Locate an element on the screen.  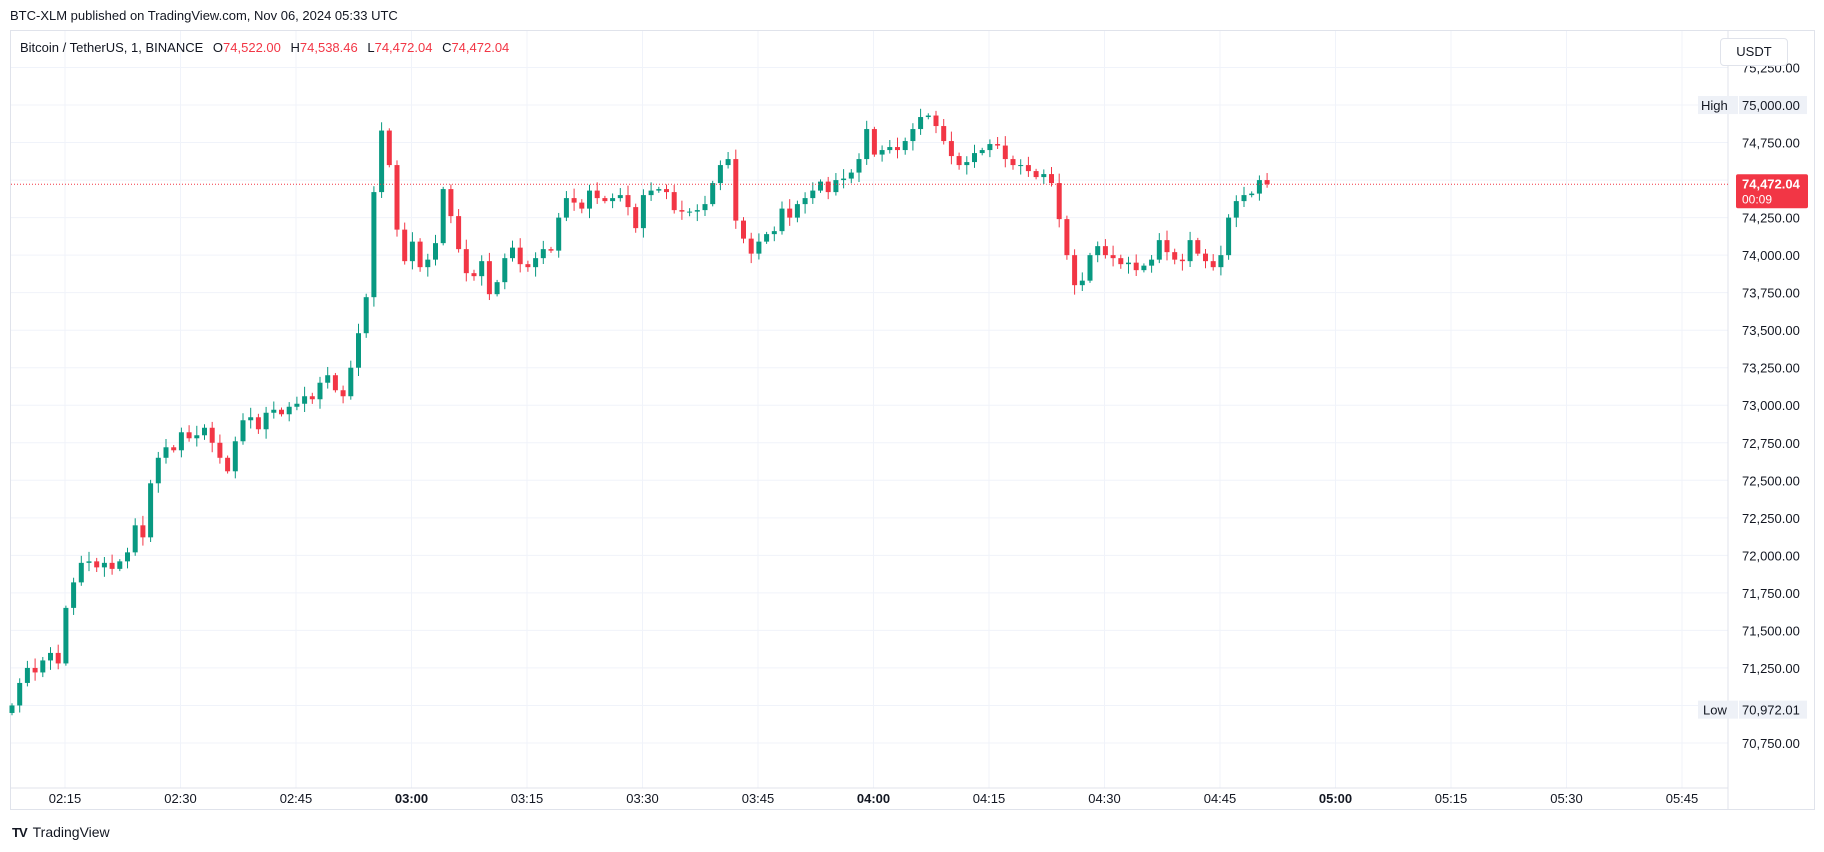
brand: TV TradingView is located at coordinates (61, 832).